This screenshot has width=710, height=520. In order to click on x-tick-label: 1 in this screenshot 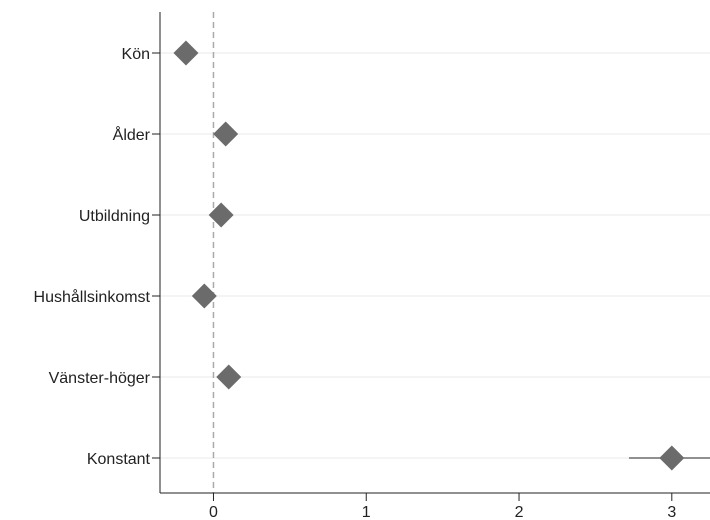, I will do `click(366, 512)`.